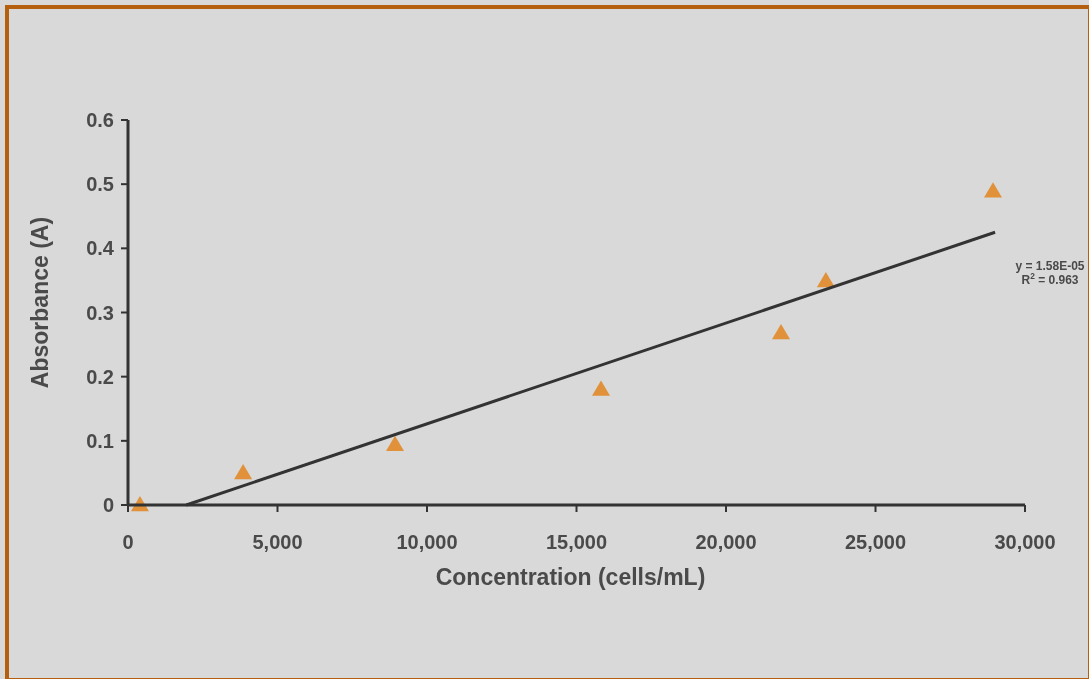 The height and width of the screenshot is (679, 1089). I want to click on annotation: y = 1.58E-05, so click(1050, 266).